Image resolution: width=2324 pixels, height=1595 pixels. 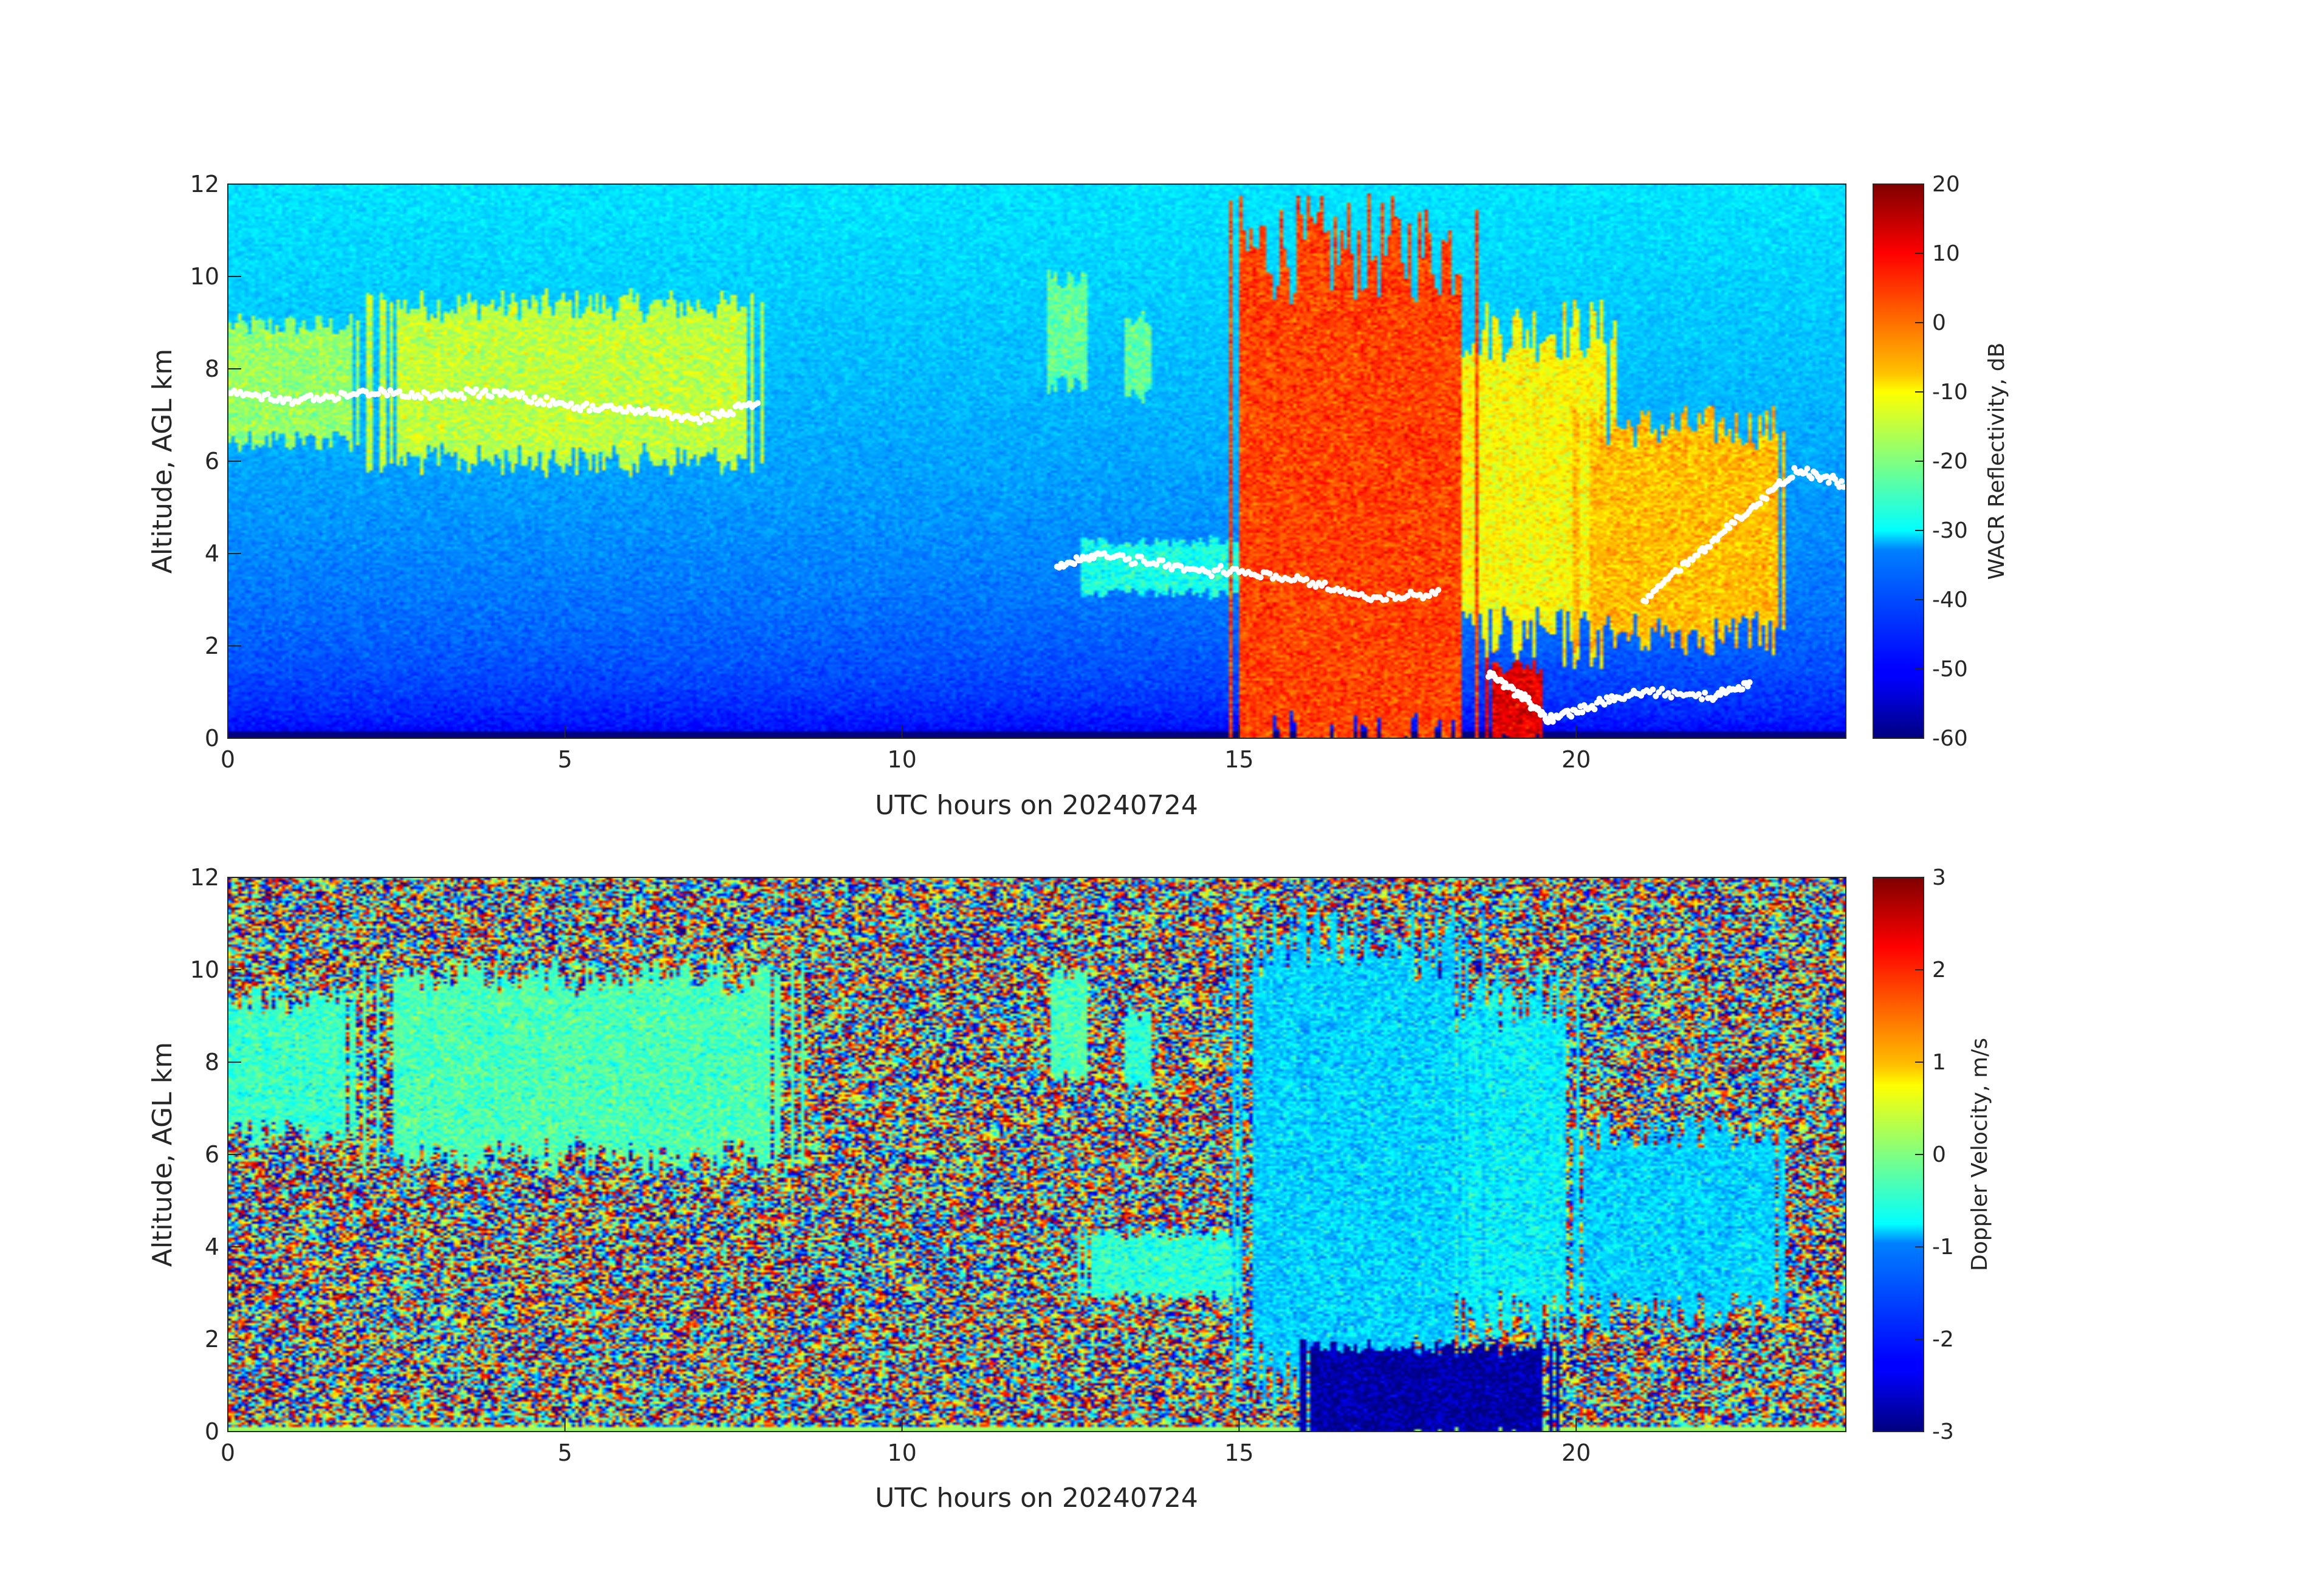 I want to click on colorbar-tick-label: -50, so click(x=1950, y=669).